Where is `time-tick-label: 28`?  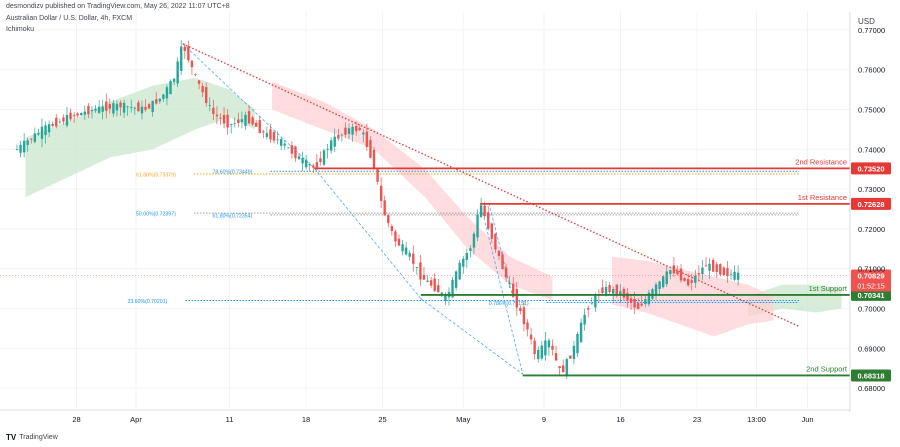
time-tick-label: 28 is located at coordinates (76, 419).